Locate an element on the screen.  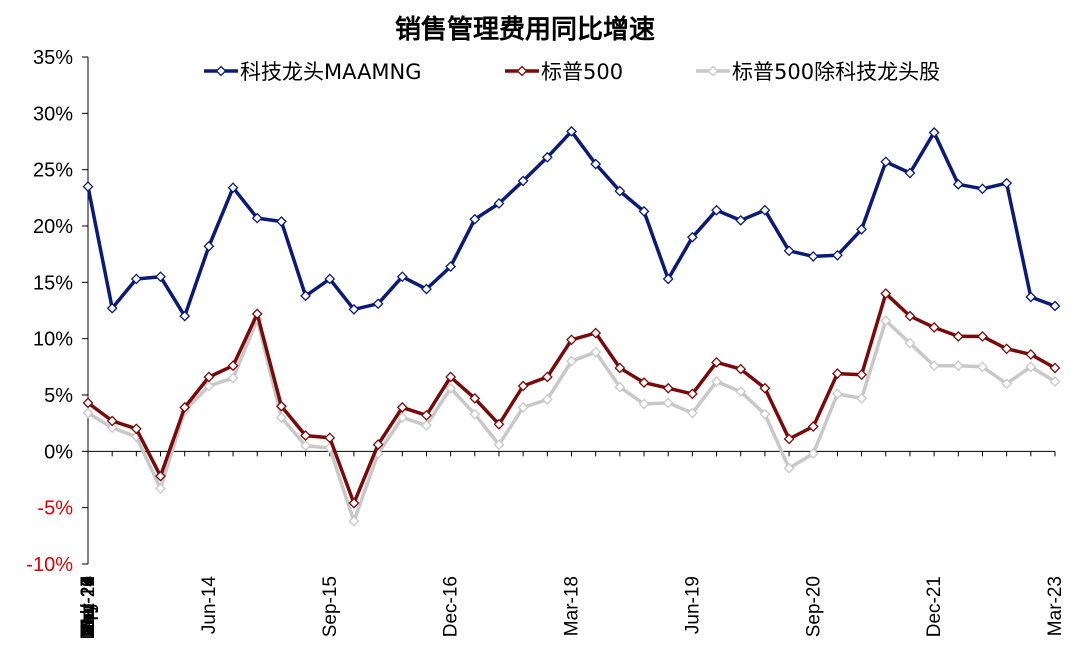
x-tick-label: Jul-21 is located at coordinates (88, 602).